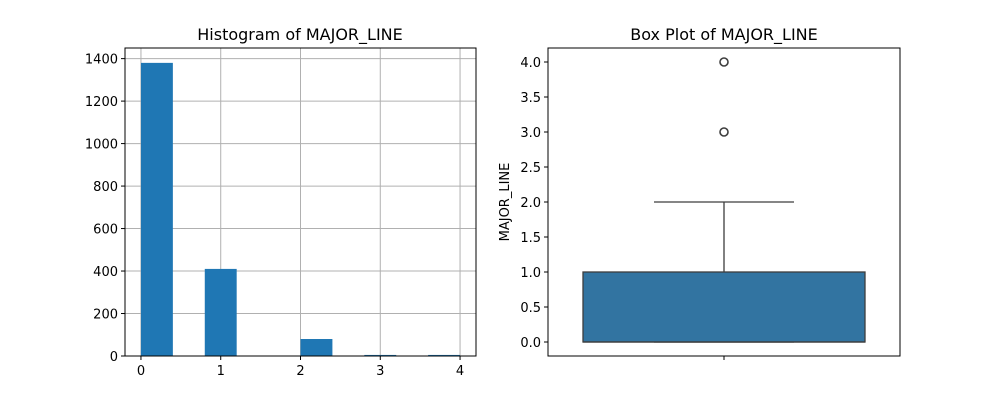 The width and height of the screenshot is (1000, 400). What do you see at coordinates (299, 35) in the screenshot?
I see `histogram-title: Histogram of MAJOR_LINE` at bounding box center [299, 35].